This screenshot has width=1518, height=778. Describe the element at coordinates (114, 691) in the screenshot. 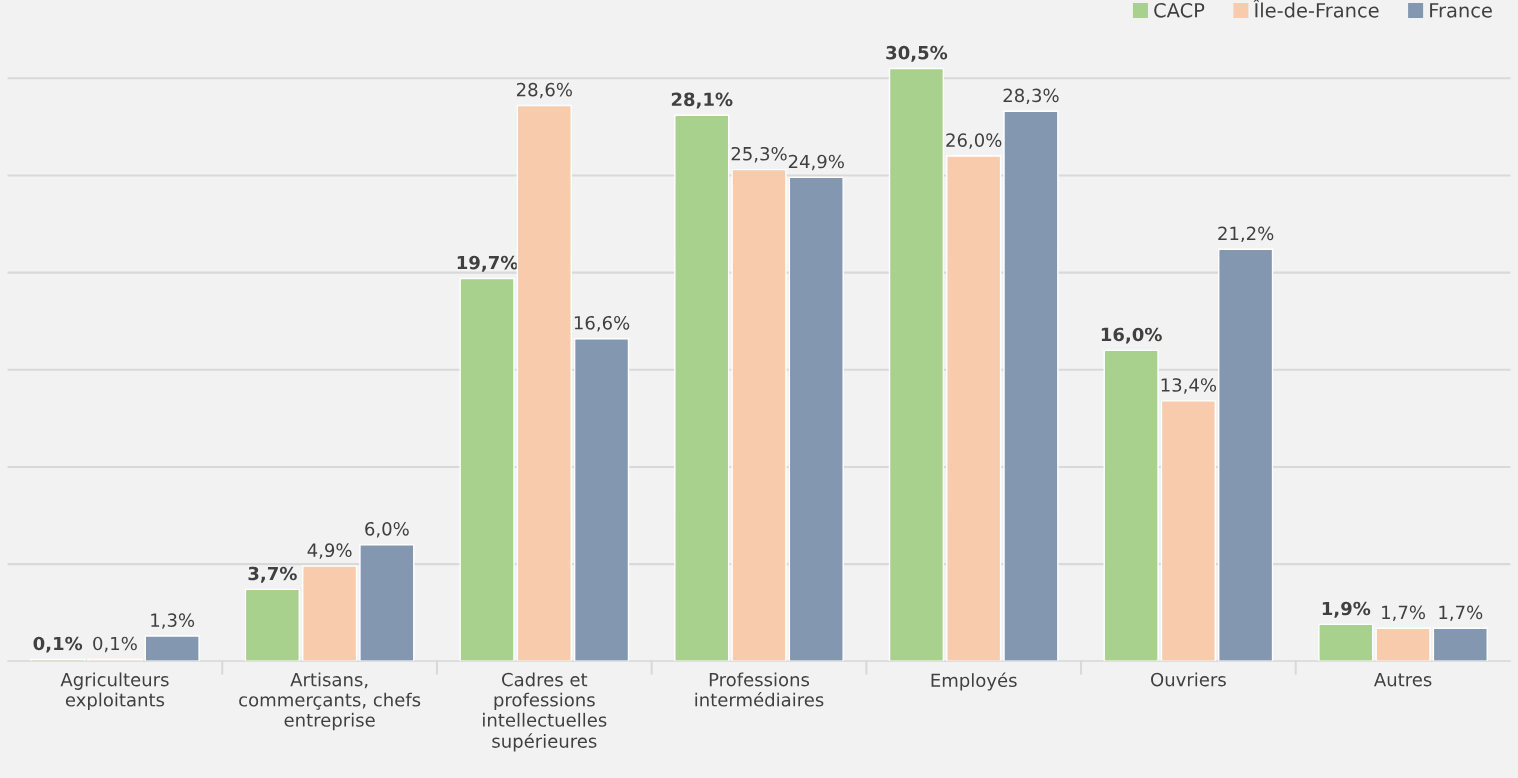

I see `x-tick-label: Agriculteurs exploitants` at that location.